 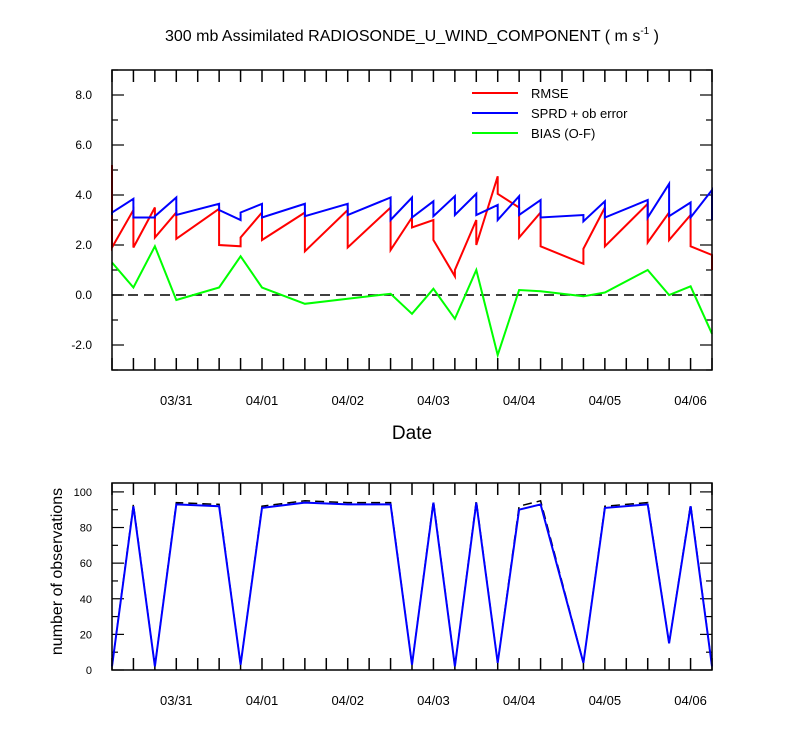 What do you see at coordinates (83, 245) in the screenshot?
I see `y-tick-label: 2.0` at bounding box center [83, 245].